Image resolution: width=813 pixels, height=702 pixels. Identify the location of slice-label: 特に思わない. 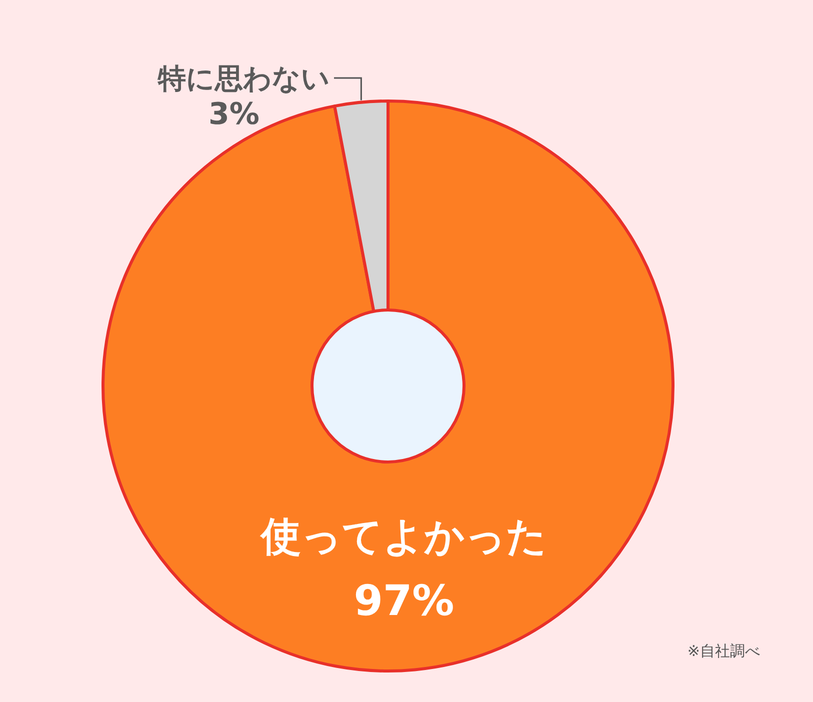
(243, 78).